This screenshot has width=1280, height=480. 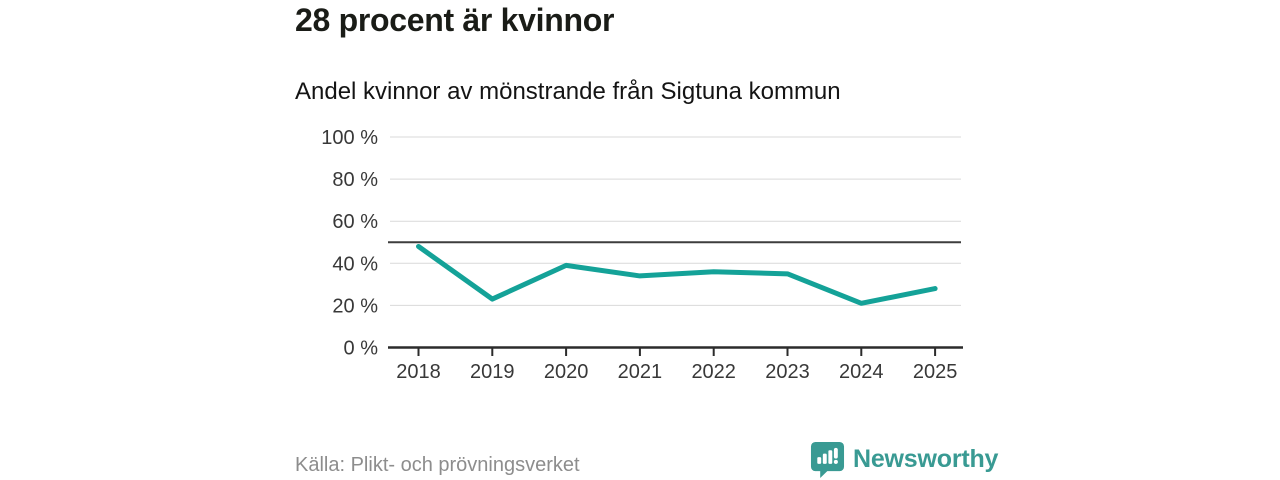 What do you see at coordinates (355, 306) in the screenshot?
I see `y-axis-label: 20 %` at bounding box center [355, 306].